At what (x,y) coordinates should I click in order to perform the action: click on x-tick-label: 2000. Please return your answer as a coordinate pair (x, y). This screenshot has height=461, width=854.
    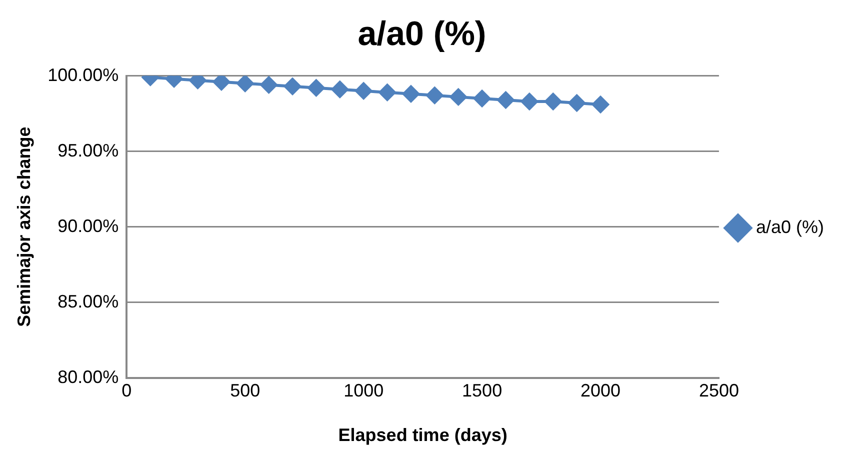
    Looking at the image, I should click on (600, 390).